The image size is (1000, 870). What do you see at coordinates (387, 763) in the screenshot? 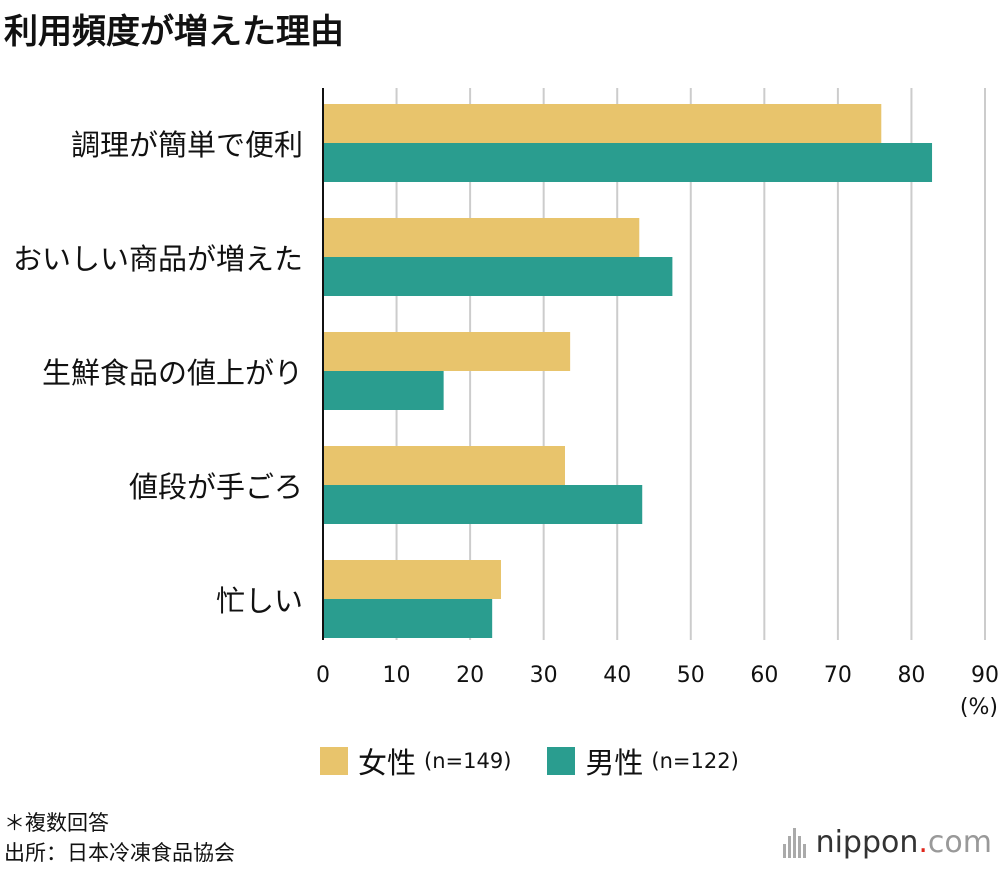
I see `legend-label-female: 女性` at bounding box center [387, 763].